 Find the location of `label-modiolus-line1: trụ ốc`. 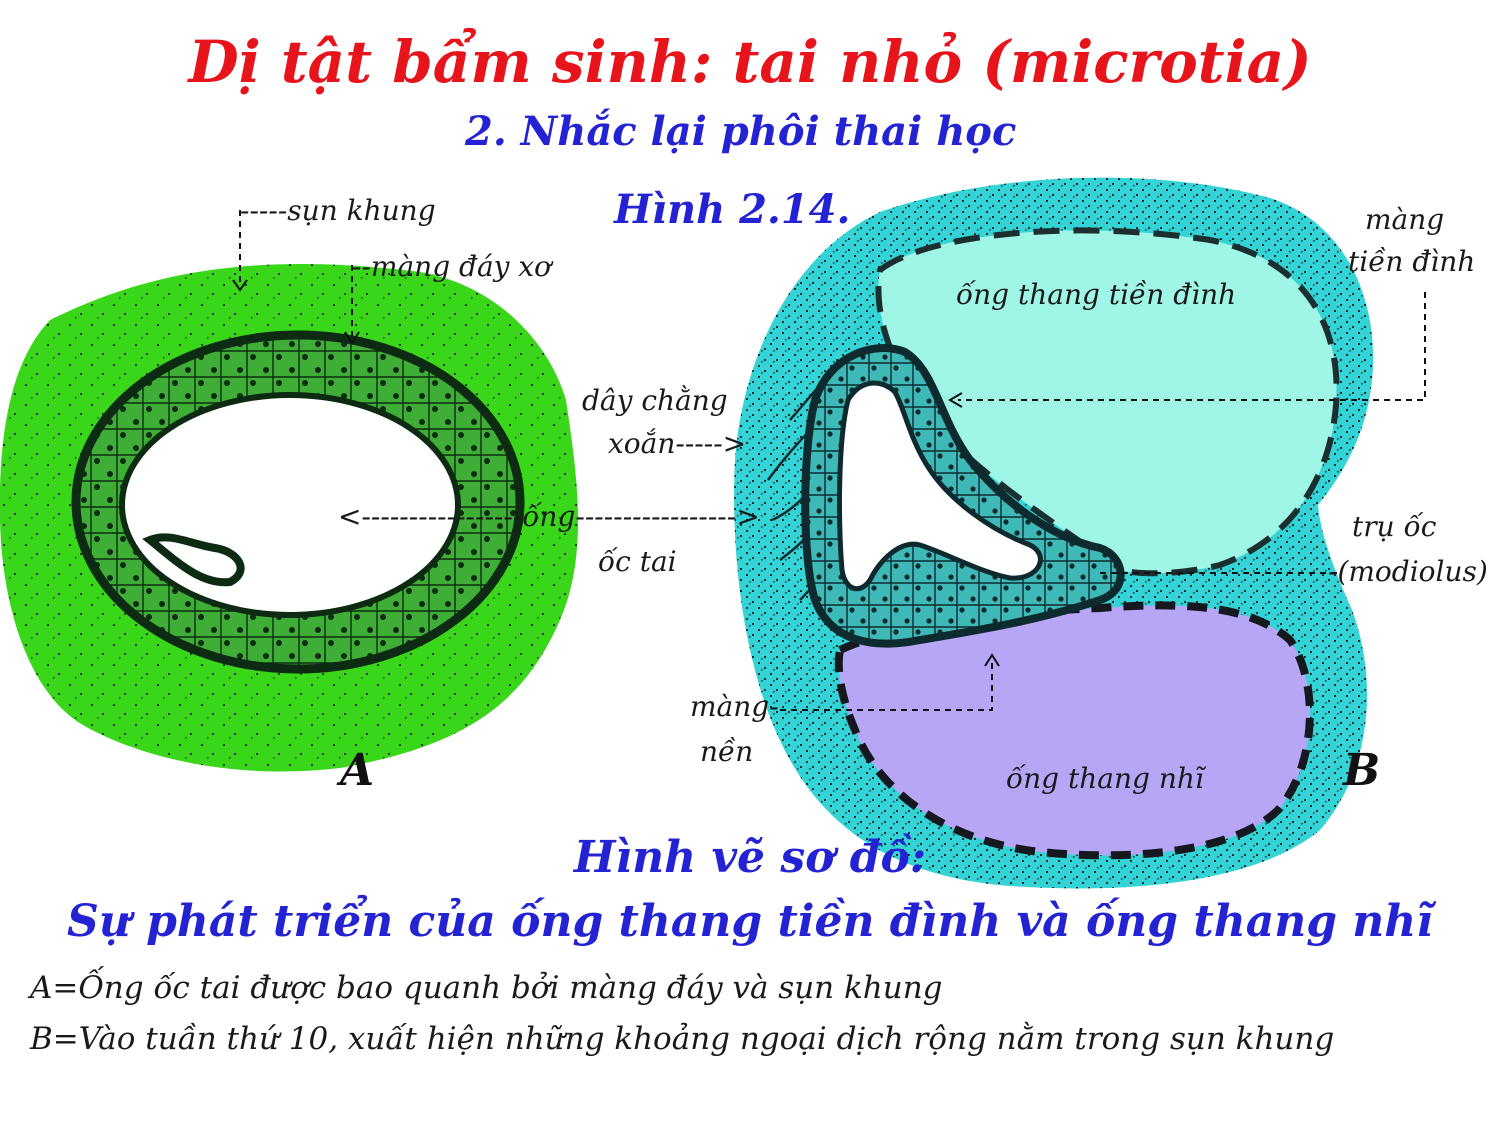

label-modiolus-line1: trụ ốc is located at coordinates (1394, 526).